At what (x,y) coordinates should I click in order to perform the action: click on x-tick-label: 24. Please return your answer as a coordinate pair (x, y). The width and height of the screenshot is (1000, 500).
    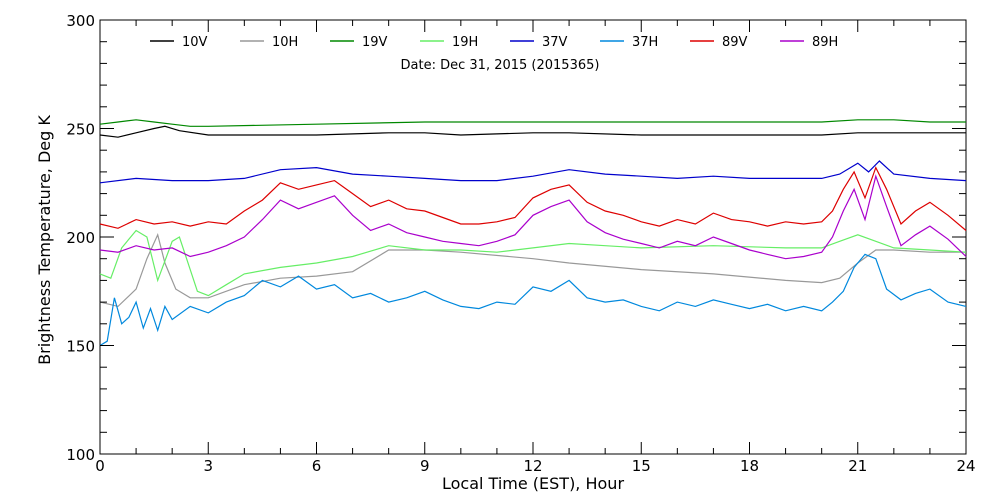
    Looking at the image, I should click on (965, 466).